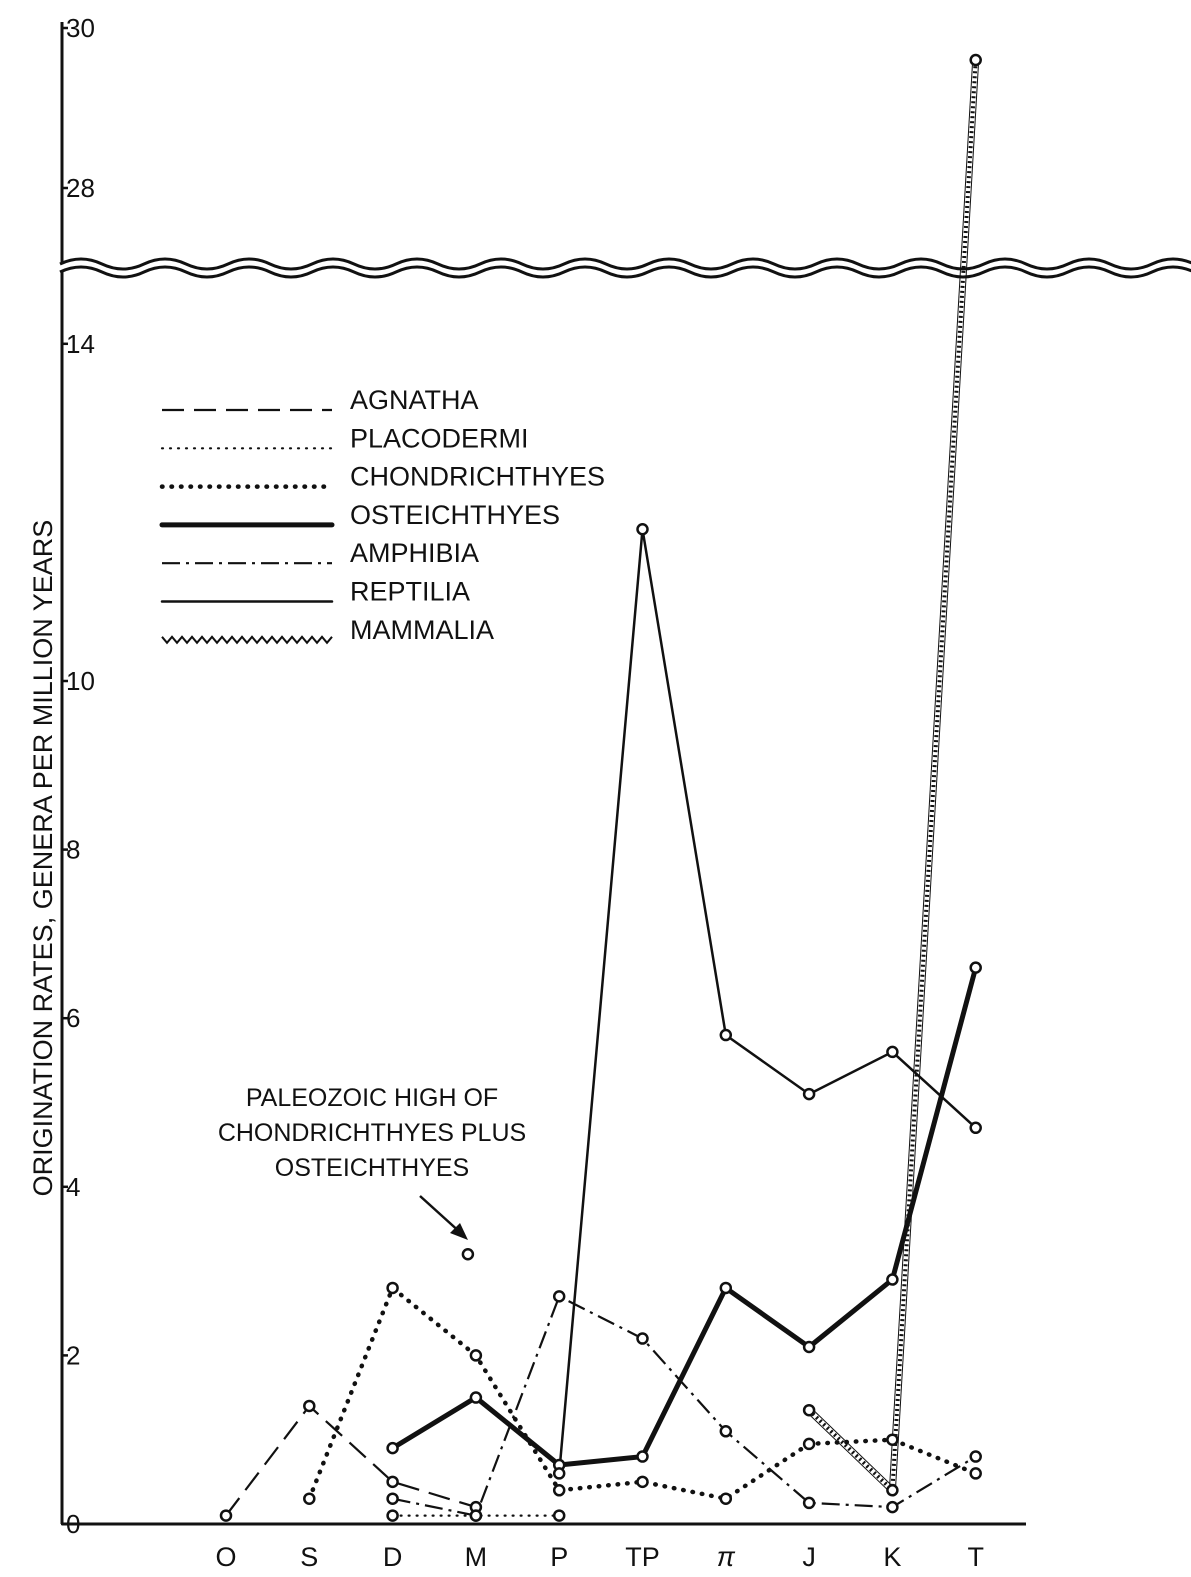  Describe the element at coordinates (414, 400) in the screenshot. I see `legend-label-agnatha: AGNATHA` at that location.